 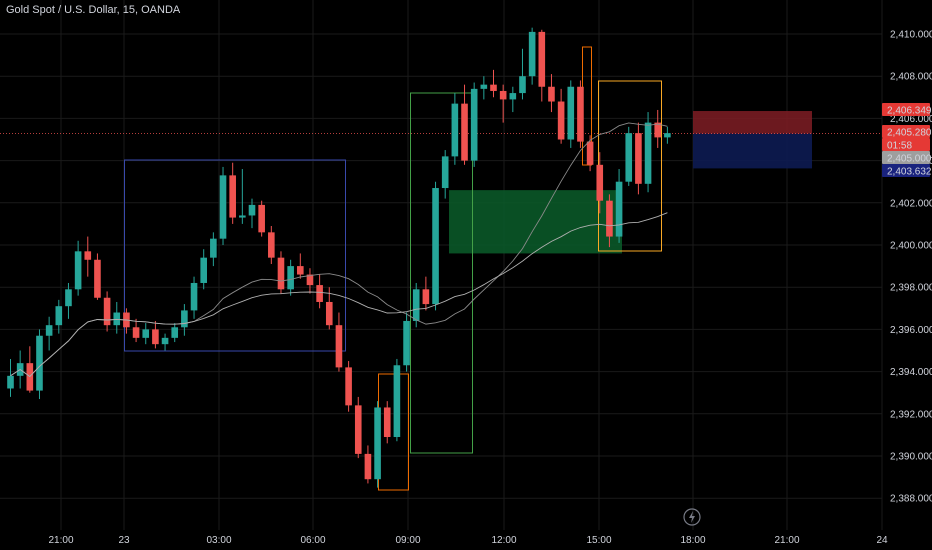 What do you see at coordinates (909, 111) in the screenshot?
I see `price-tag-label: 2,406.349` at bounding box center [909, 111].